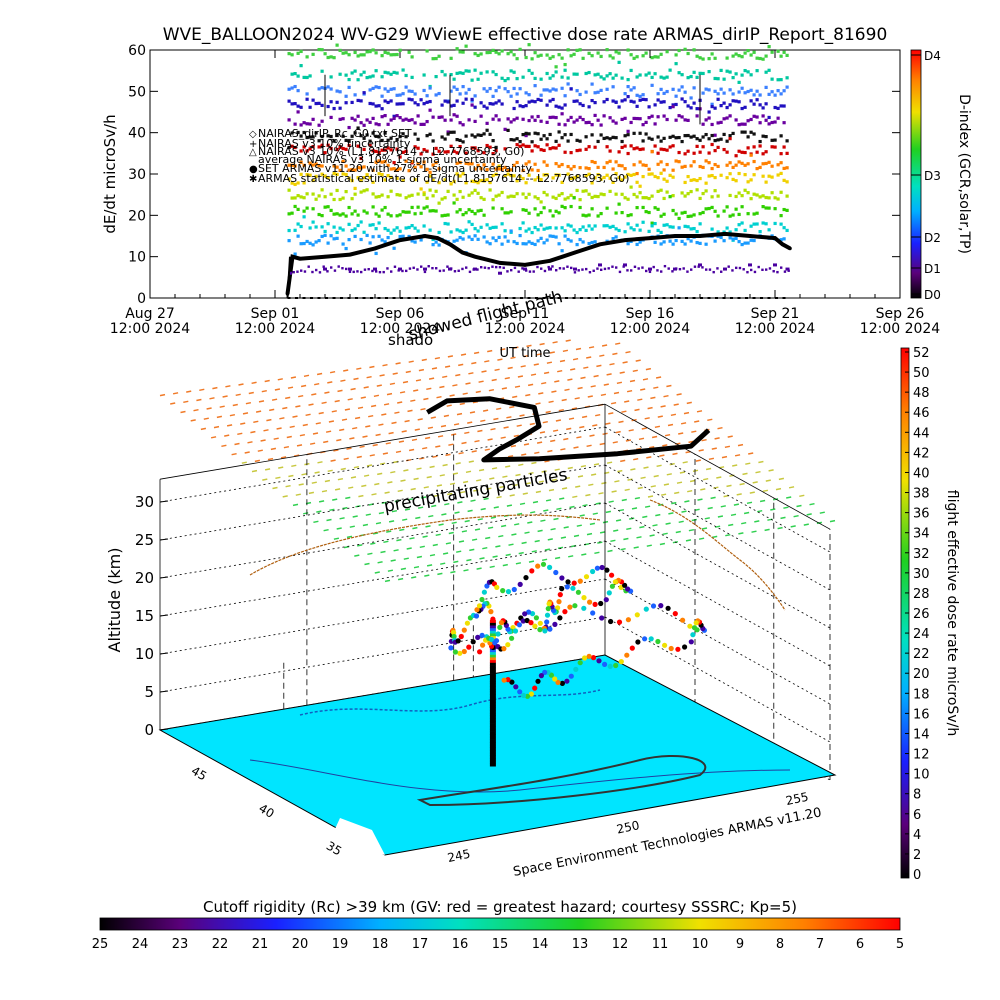 This screenshot has height=1000, width=1000. Describe the element at coordinates (475, 491) in the screenshot. I see `annotation-precipitating: precipitating particles` at that location.